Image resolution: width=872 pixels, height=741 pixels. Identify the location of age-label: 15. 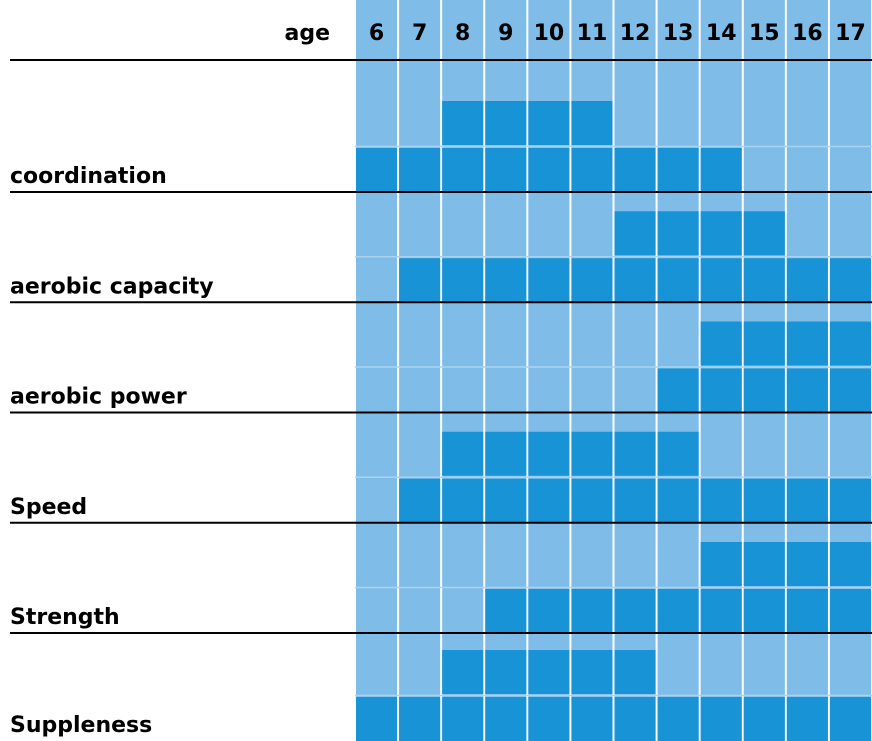
(764, 33).